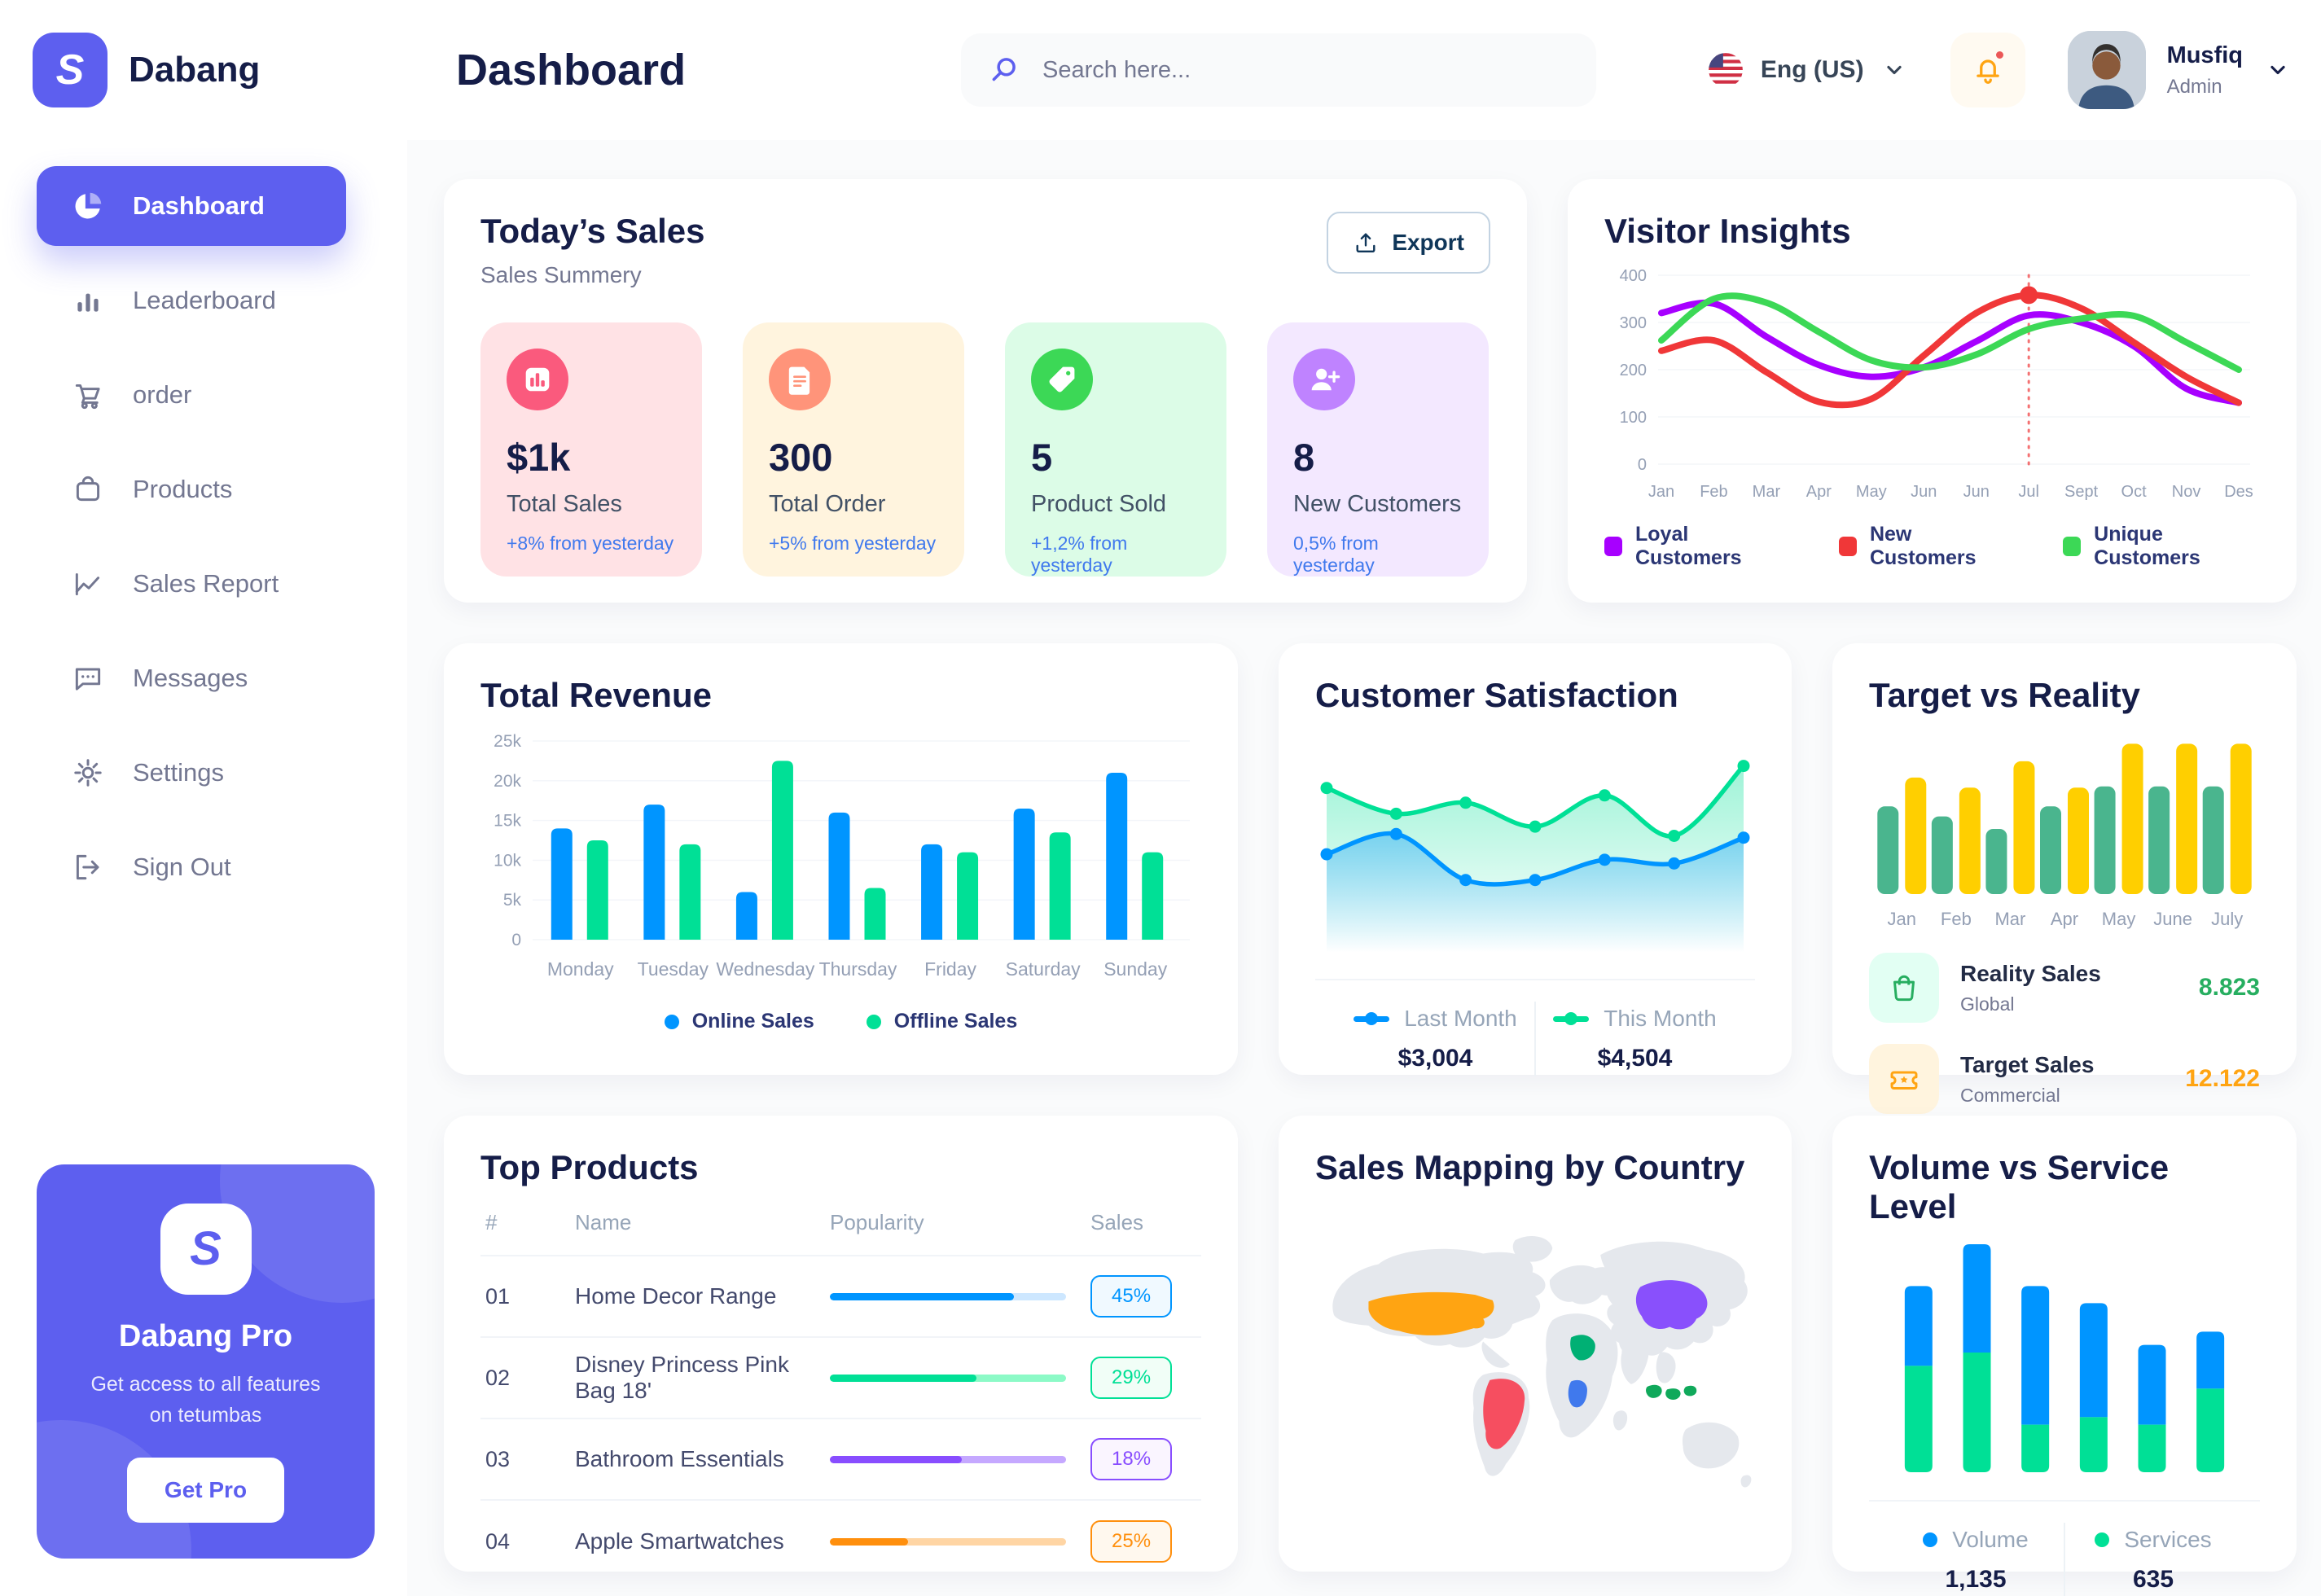  I want to click on legend-marker, so click(1571, 1018).